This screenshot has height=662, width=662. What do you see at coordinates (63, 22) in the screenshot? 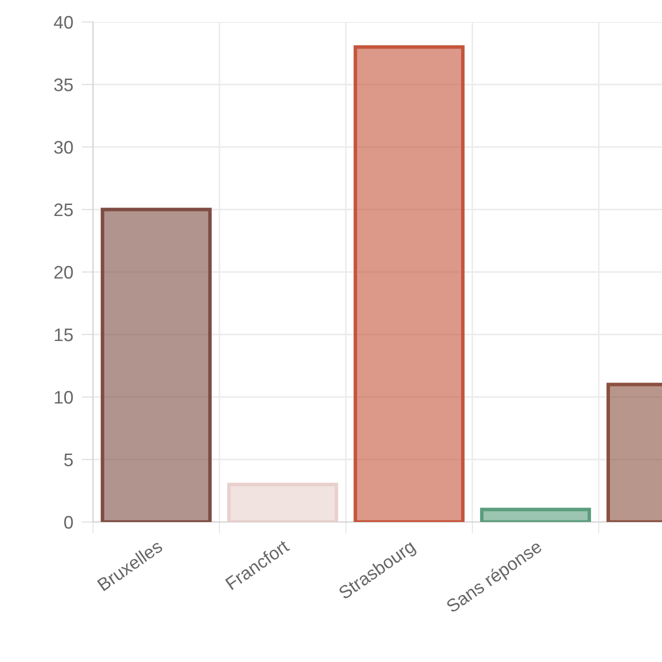
I see `y-tick-label: 40` at bounding box center [63, 22].